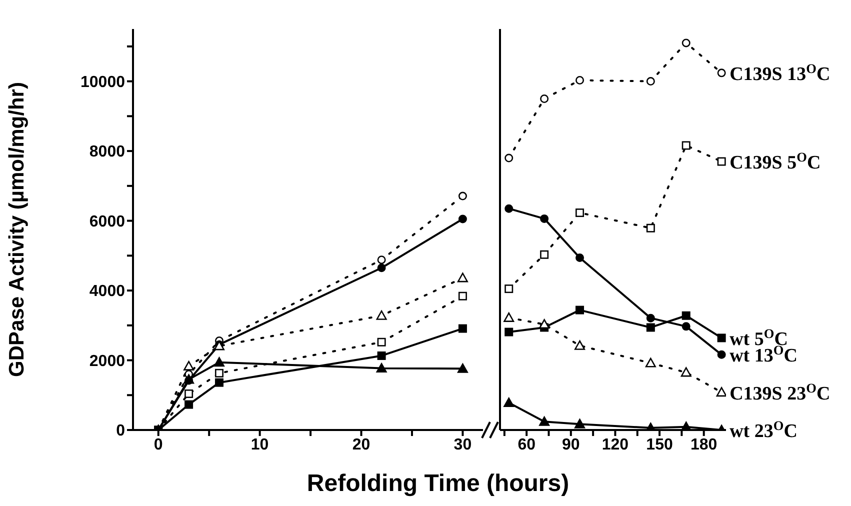 The height and width of the screenshot is (506, 851). Describe the element at coordinates (780, 72) in the screenshot. I see `series-label: C139S 13$^{O}$C` at that location.